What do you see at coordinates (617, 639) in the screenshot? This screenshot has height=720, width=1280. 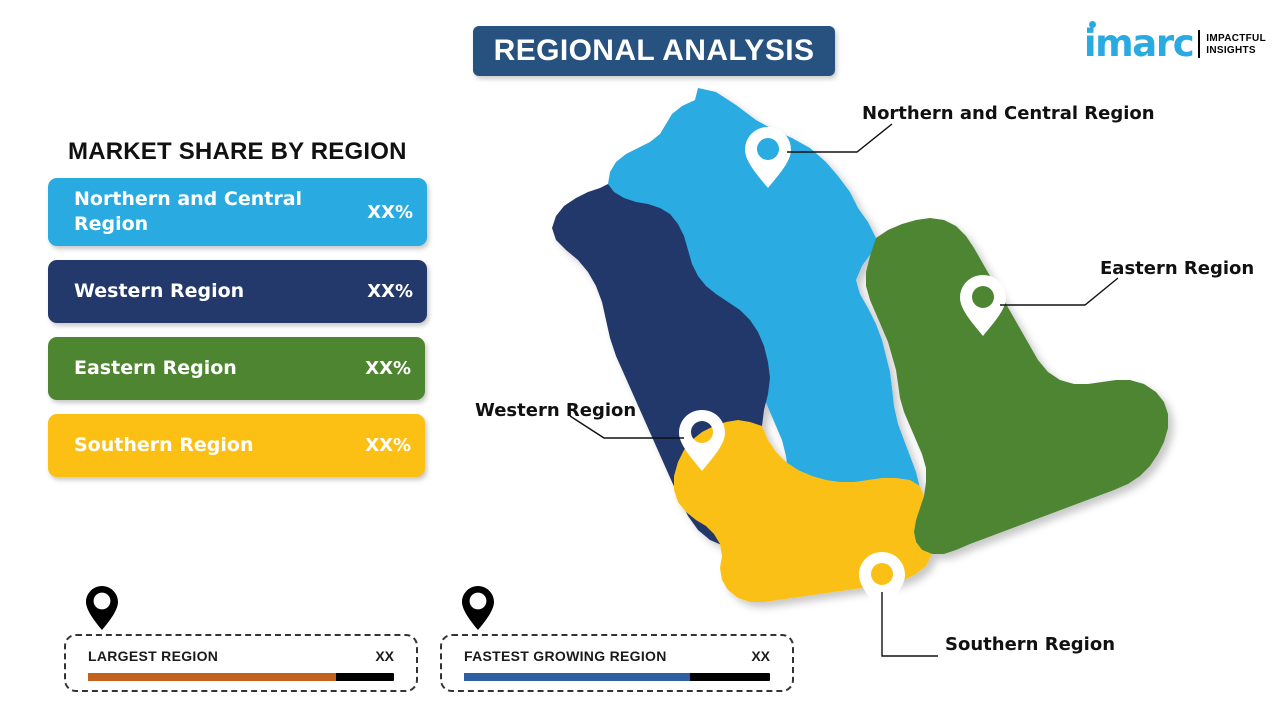 I see `fastest-growing-region-card: FASTEST GROWING REGION XX` at bounding box center [617, 639].